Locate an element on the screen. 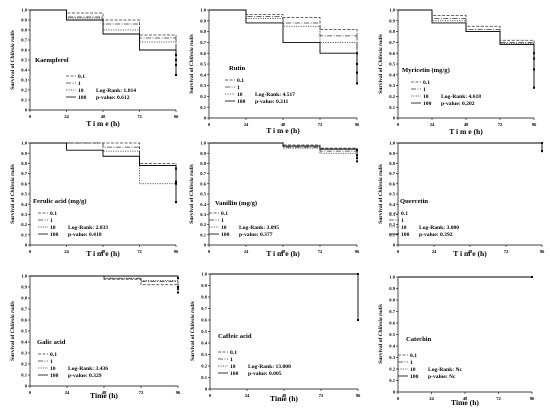  compound-label: Rutin is located at coordinates (237, 68).